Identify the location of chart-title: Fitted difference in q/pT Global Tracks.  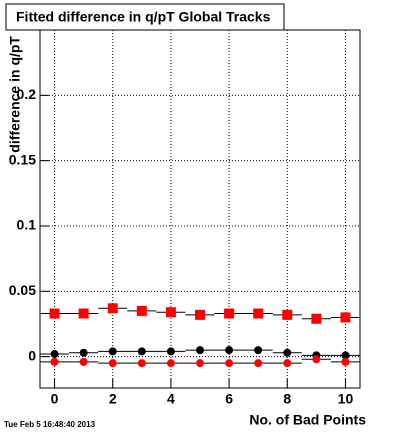
(143, 17).